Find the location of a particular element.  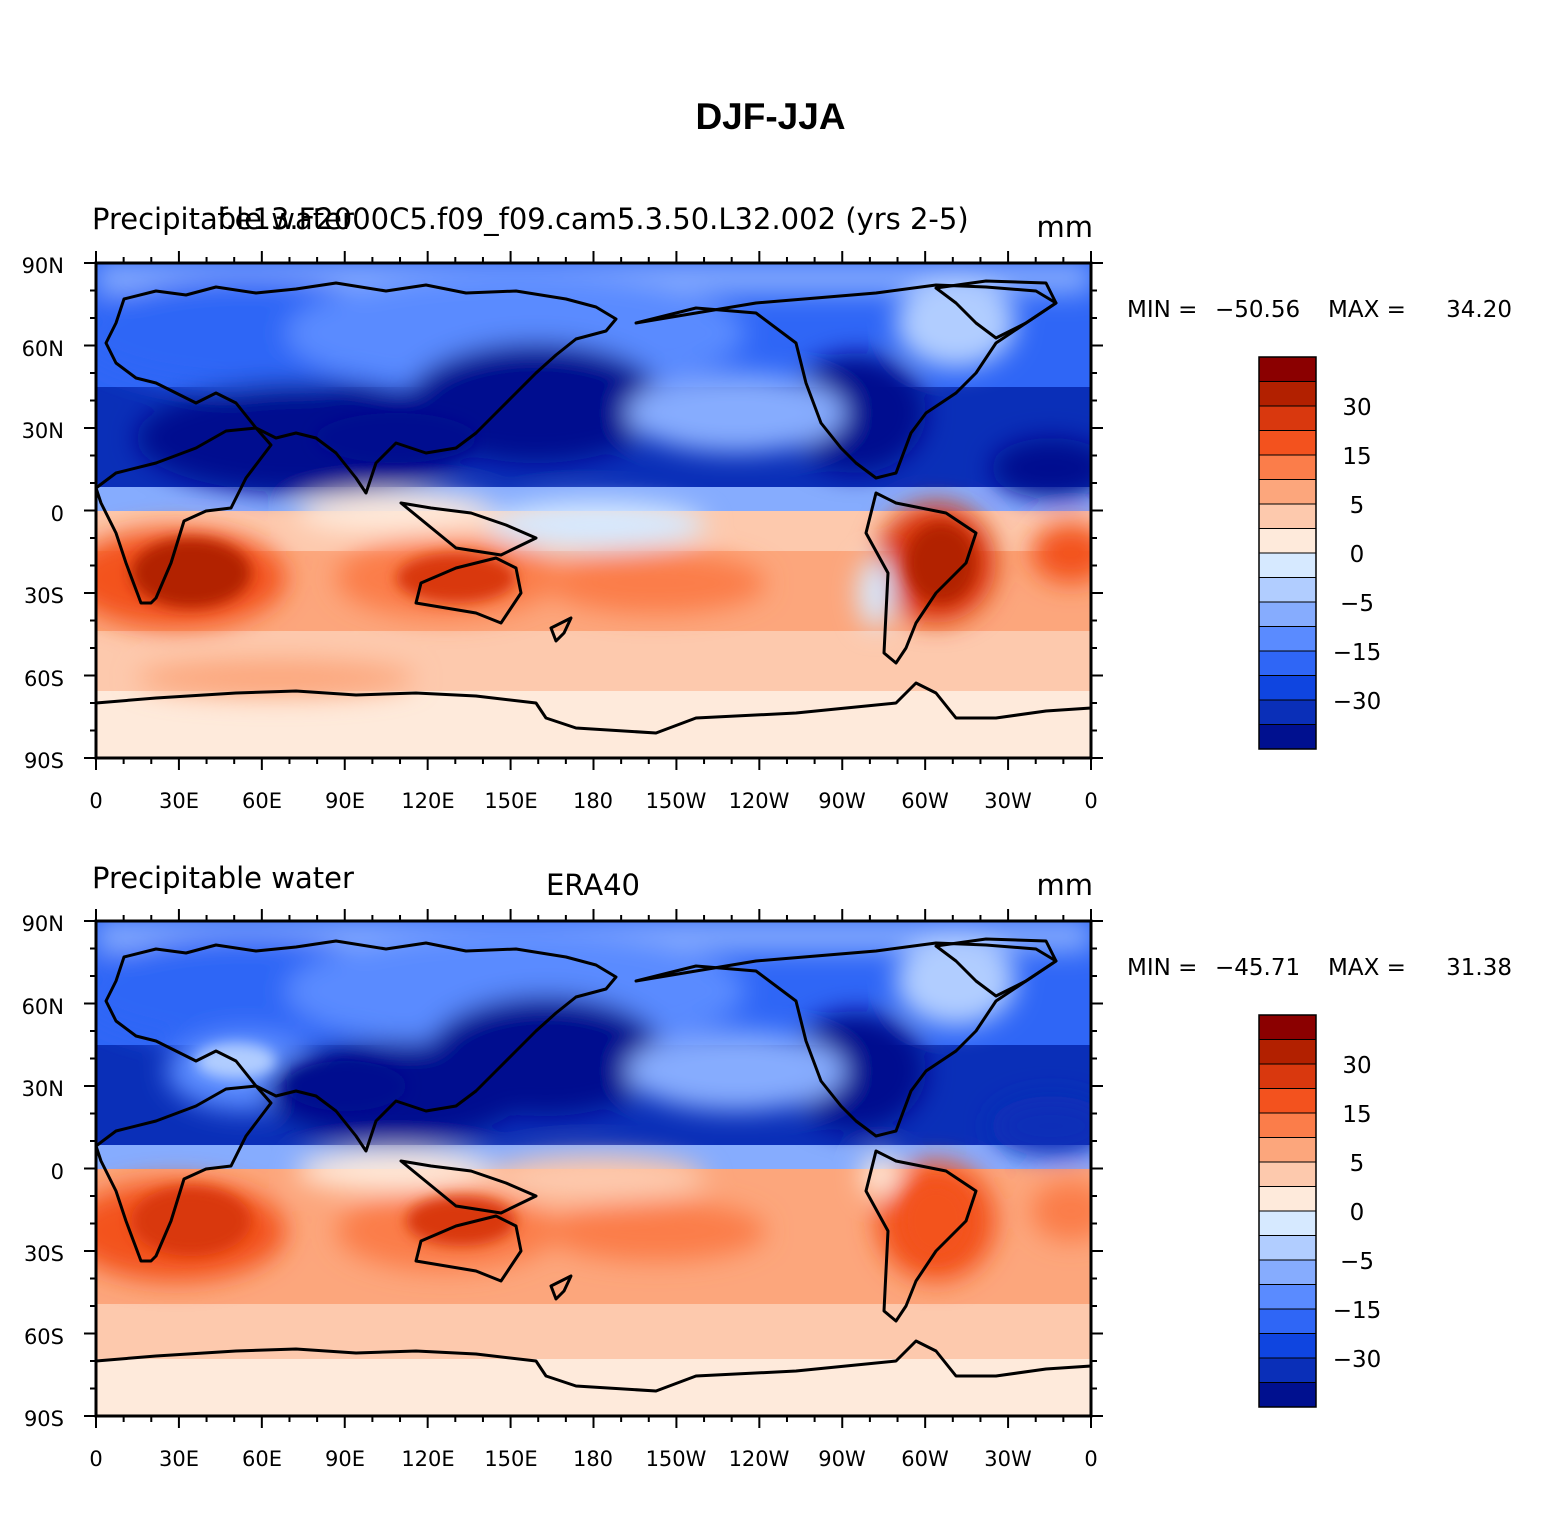

lat-label: 90N is located at coordinates (43, 924).